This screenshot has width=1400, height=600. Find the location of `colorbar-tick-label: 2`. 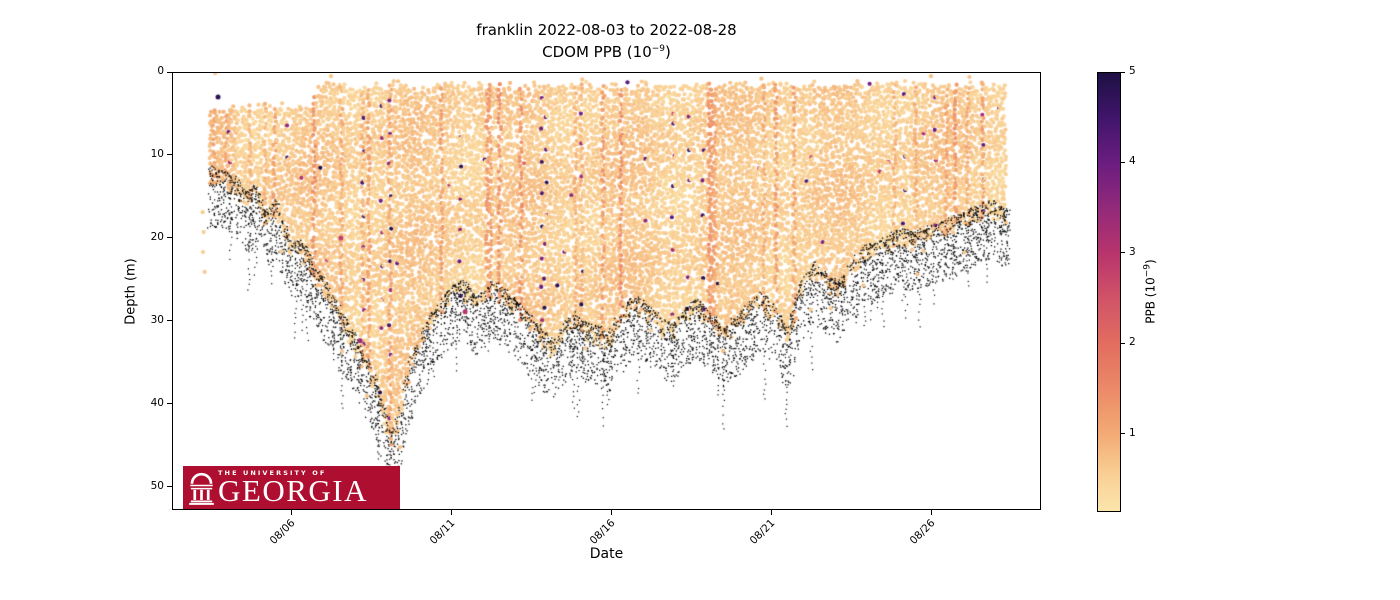

colorbar-tick-label: 2 is located at coordinates (1132, 342).